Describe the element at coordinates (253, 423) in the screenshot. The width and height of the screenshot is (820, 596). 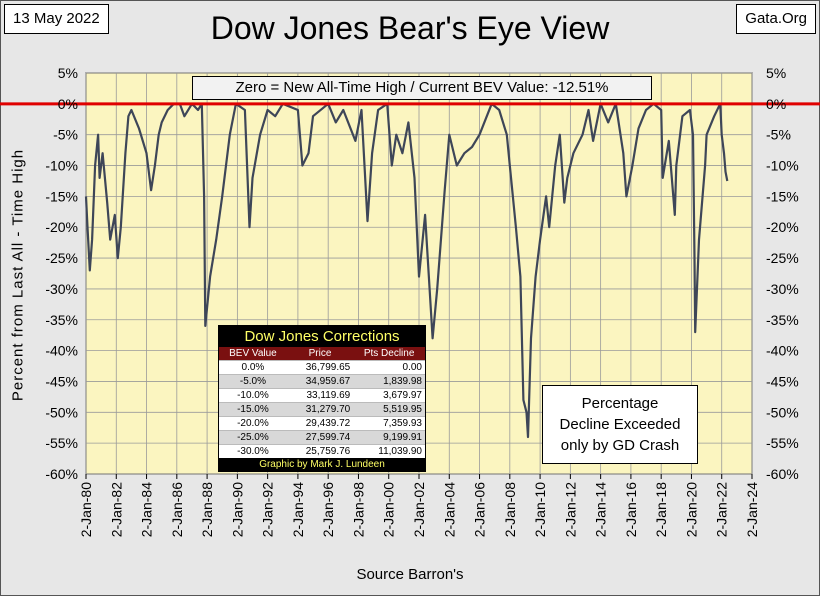
I see `table-cell: -20.0%` at that location.